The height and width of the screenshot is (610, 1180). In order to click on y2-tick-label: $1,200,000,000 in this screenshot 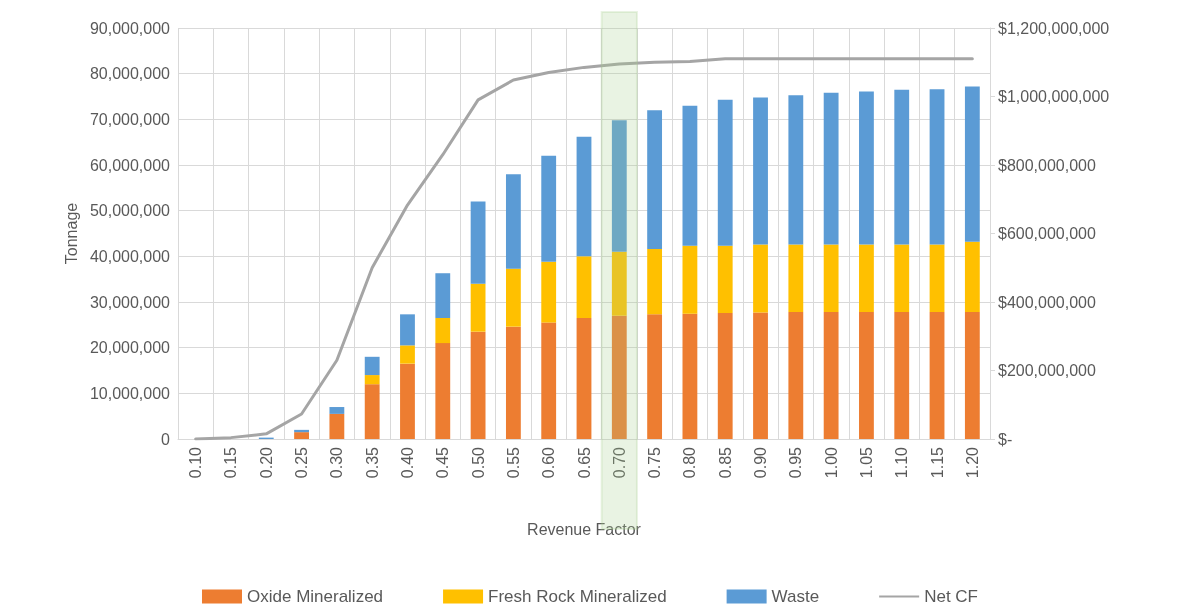, I will do `click(1054, 28)`.